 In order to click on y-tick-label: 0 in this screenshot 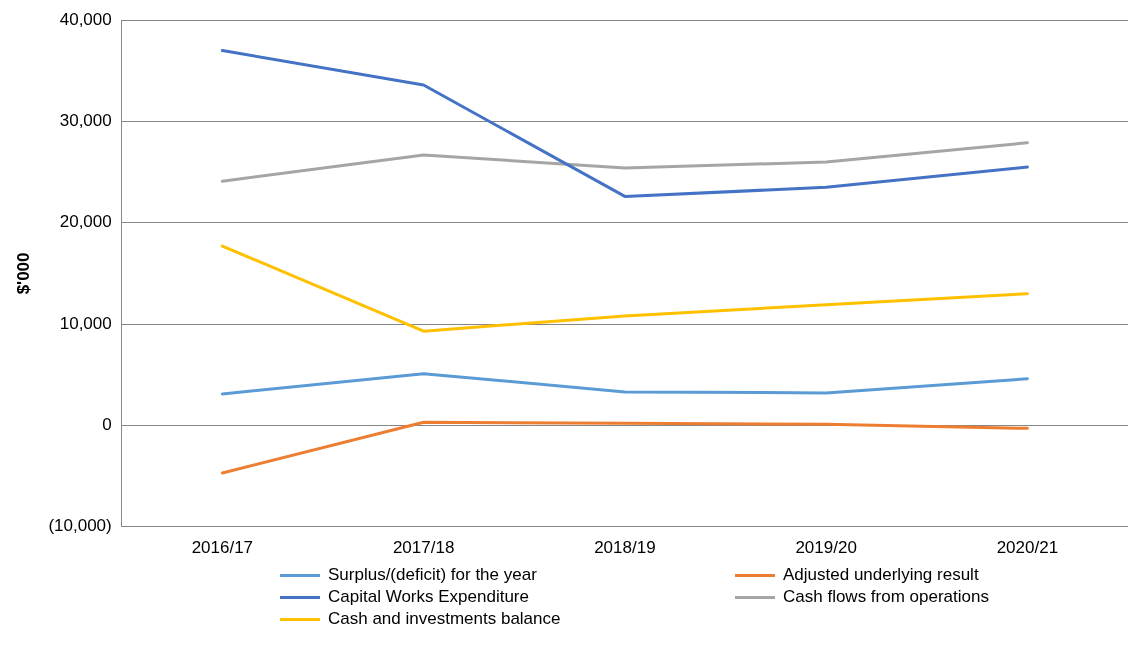, I will do `click(107, 425)`.